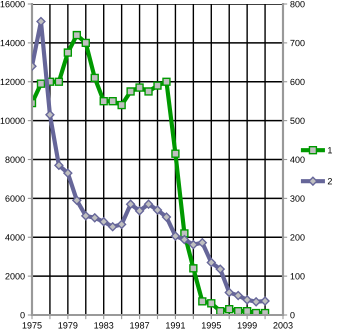 The height and width of the screenshot is (333, 351). Describe the element at coordinates (32, 325) in the screenshot. I see `x-tick-label: 1975` at that location.